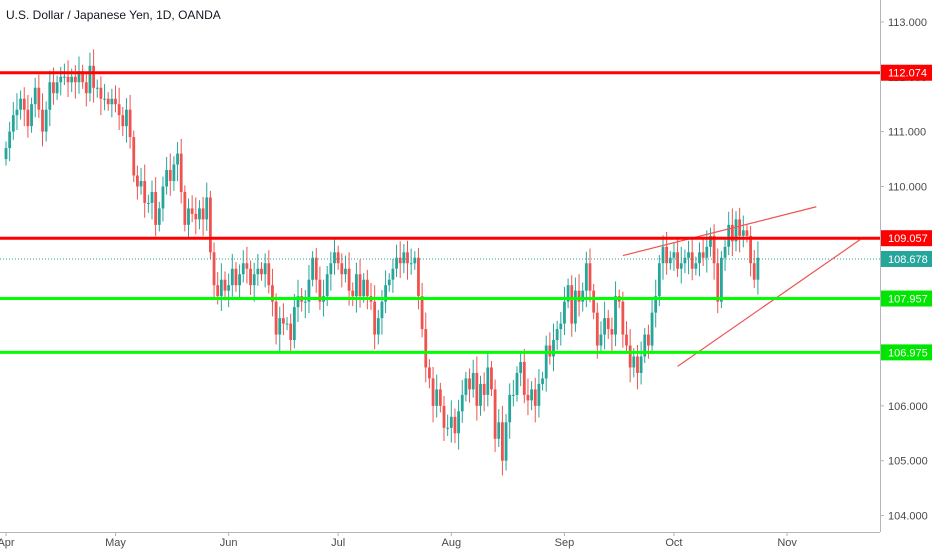 The image size is (932, 550). Describe the element at coordinates (229, 543) in the screenshot. I see `time-tick-label: Jun` at that location.